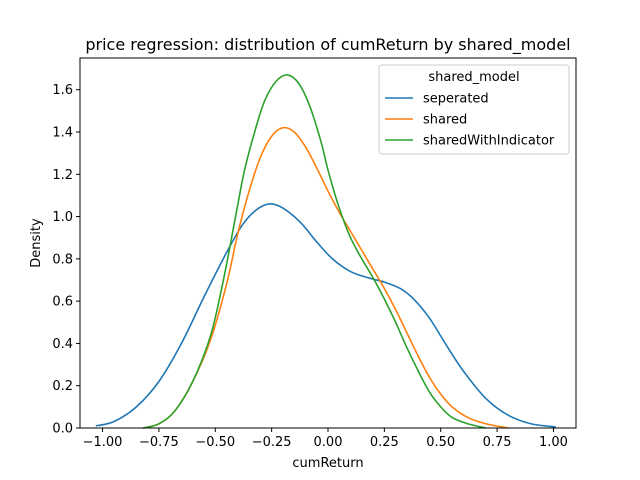 Image resolution: width=640 pixels, height=480 pixels. I want to click on y-tick-label: 0.4, so click(62, 344).